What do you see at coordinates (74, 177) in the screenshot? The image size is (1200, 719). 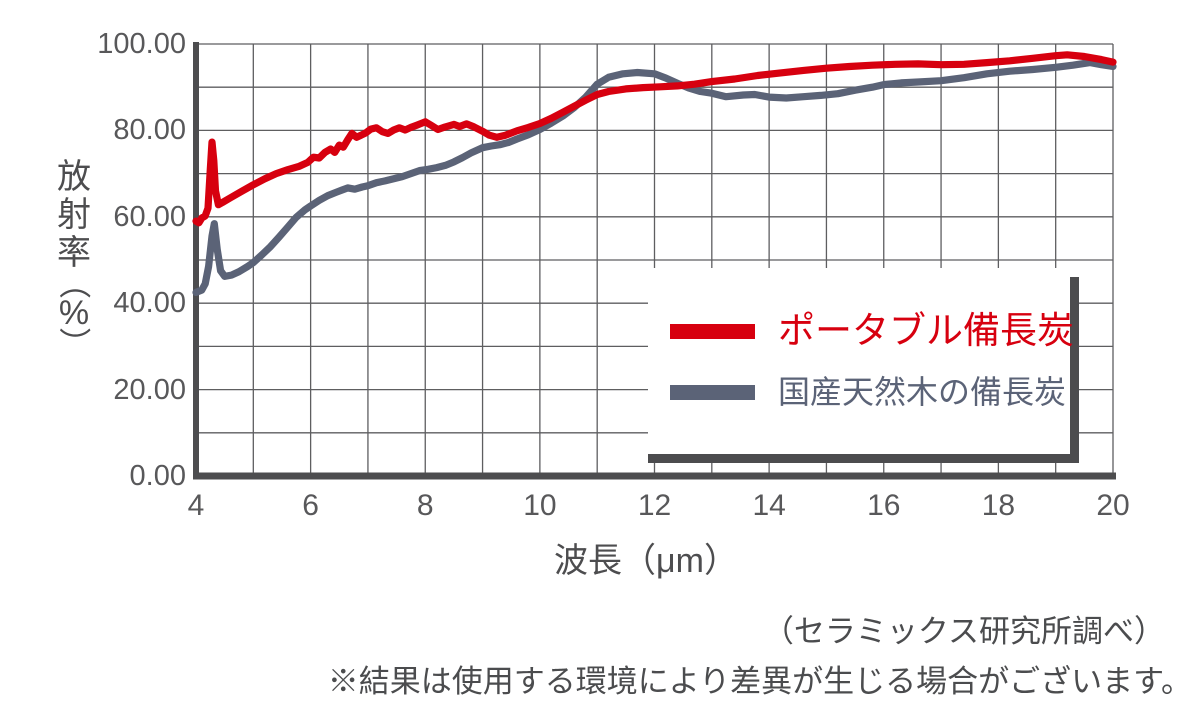 I see `y-axis-title-char: 放` at bounding box center [74, 177].